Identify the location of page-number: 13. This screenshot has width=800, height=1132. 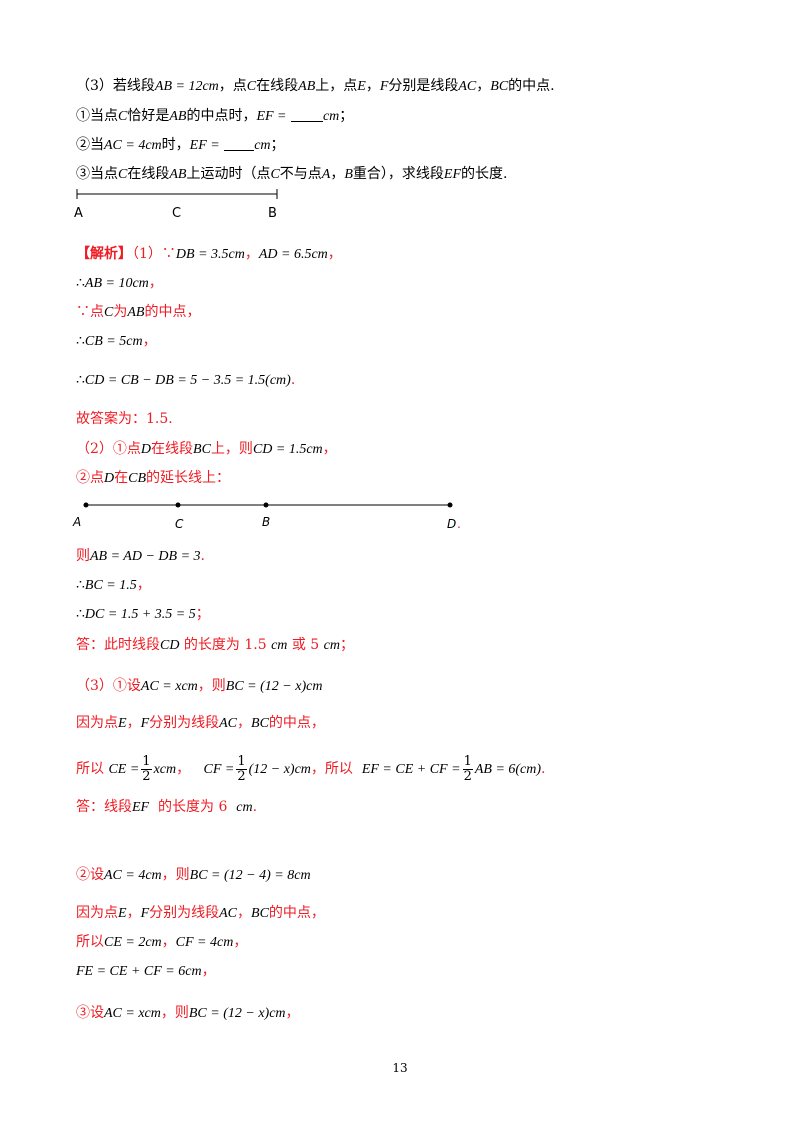
(400, 1068).